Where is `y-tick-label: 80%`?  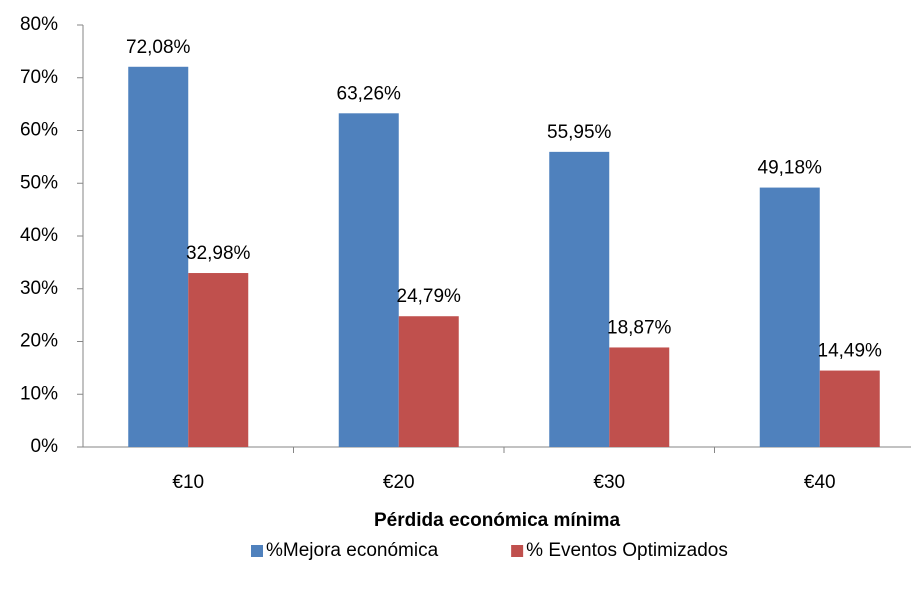 y-tick-label: 80% is located at coordinates (39, 24).